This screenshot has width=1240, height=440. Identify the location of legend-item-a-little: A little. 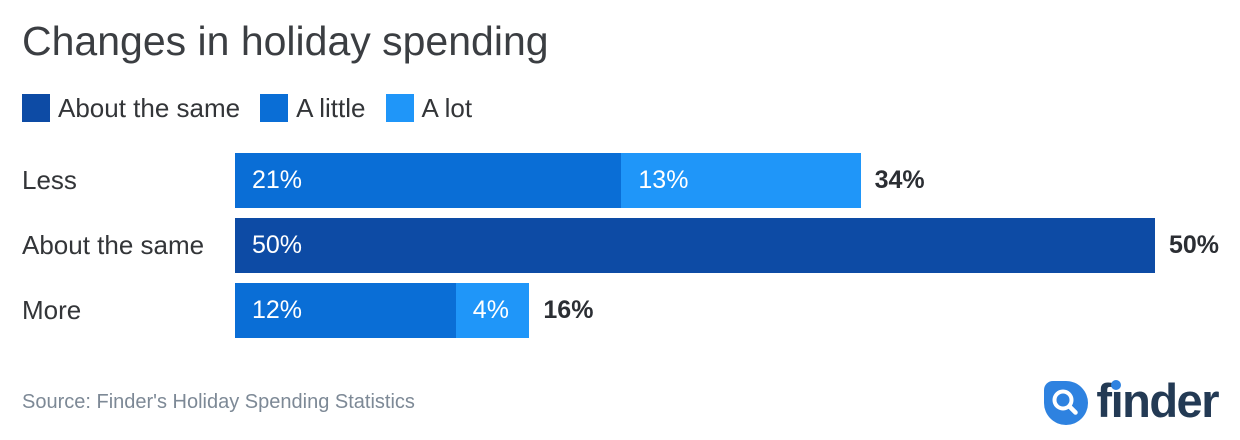
(313, 108).